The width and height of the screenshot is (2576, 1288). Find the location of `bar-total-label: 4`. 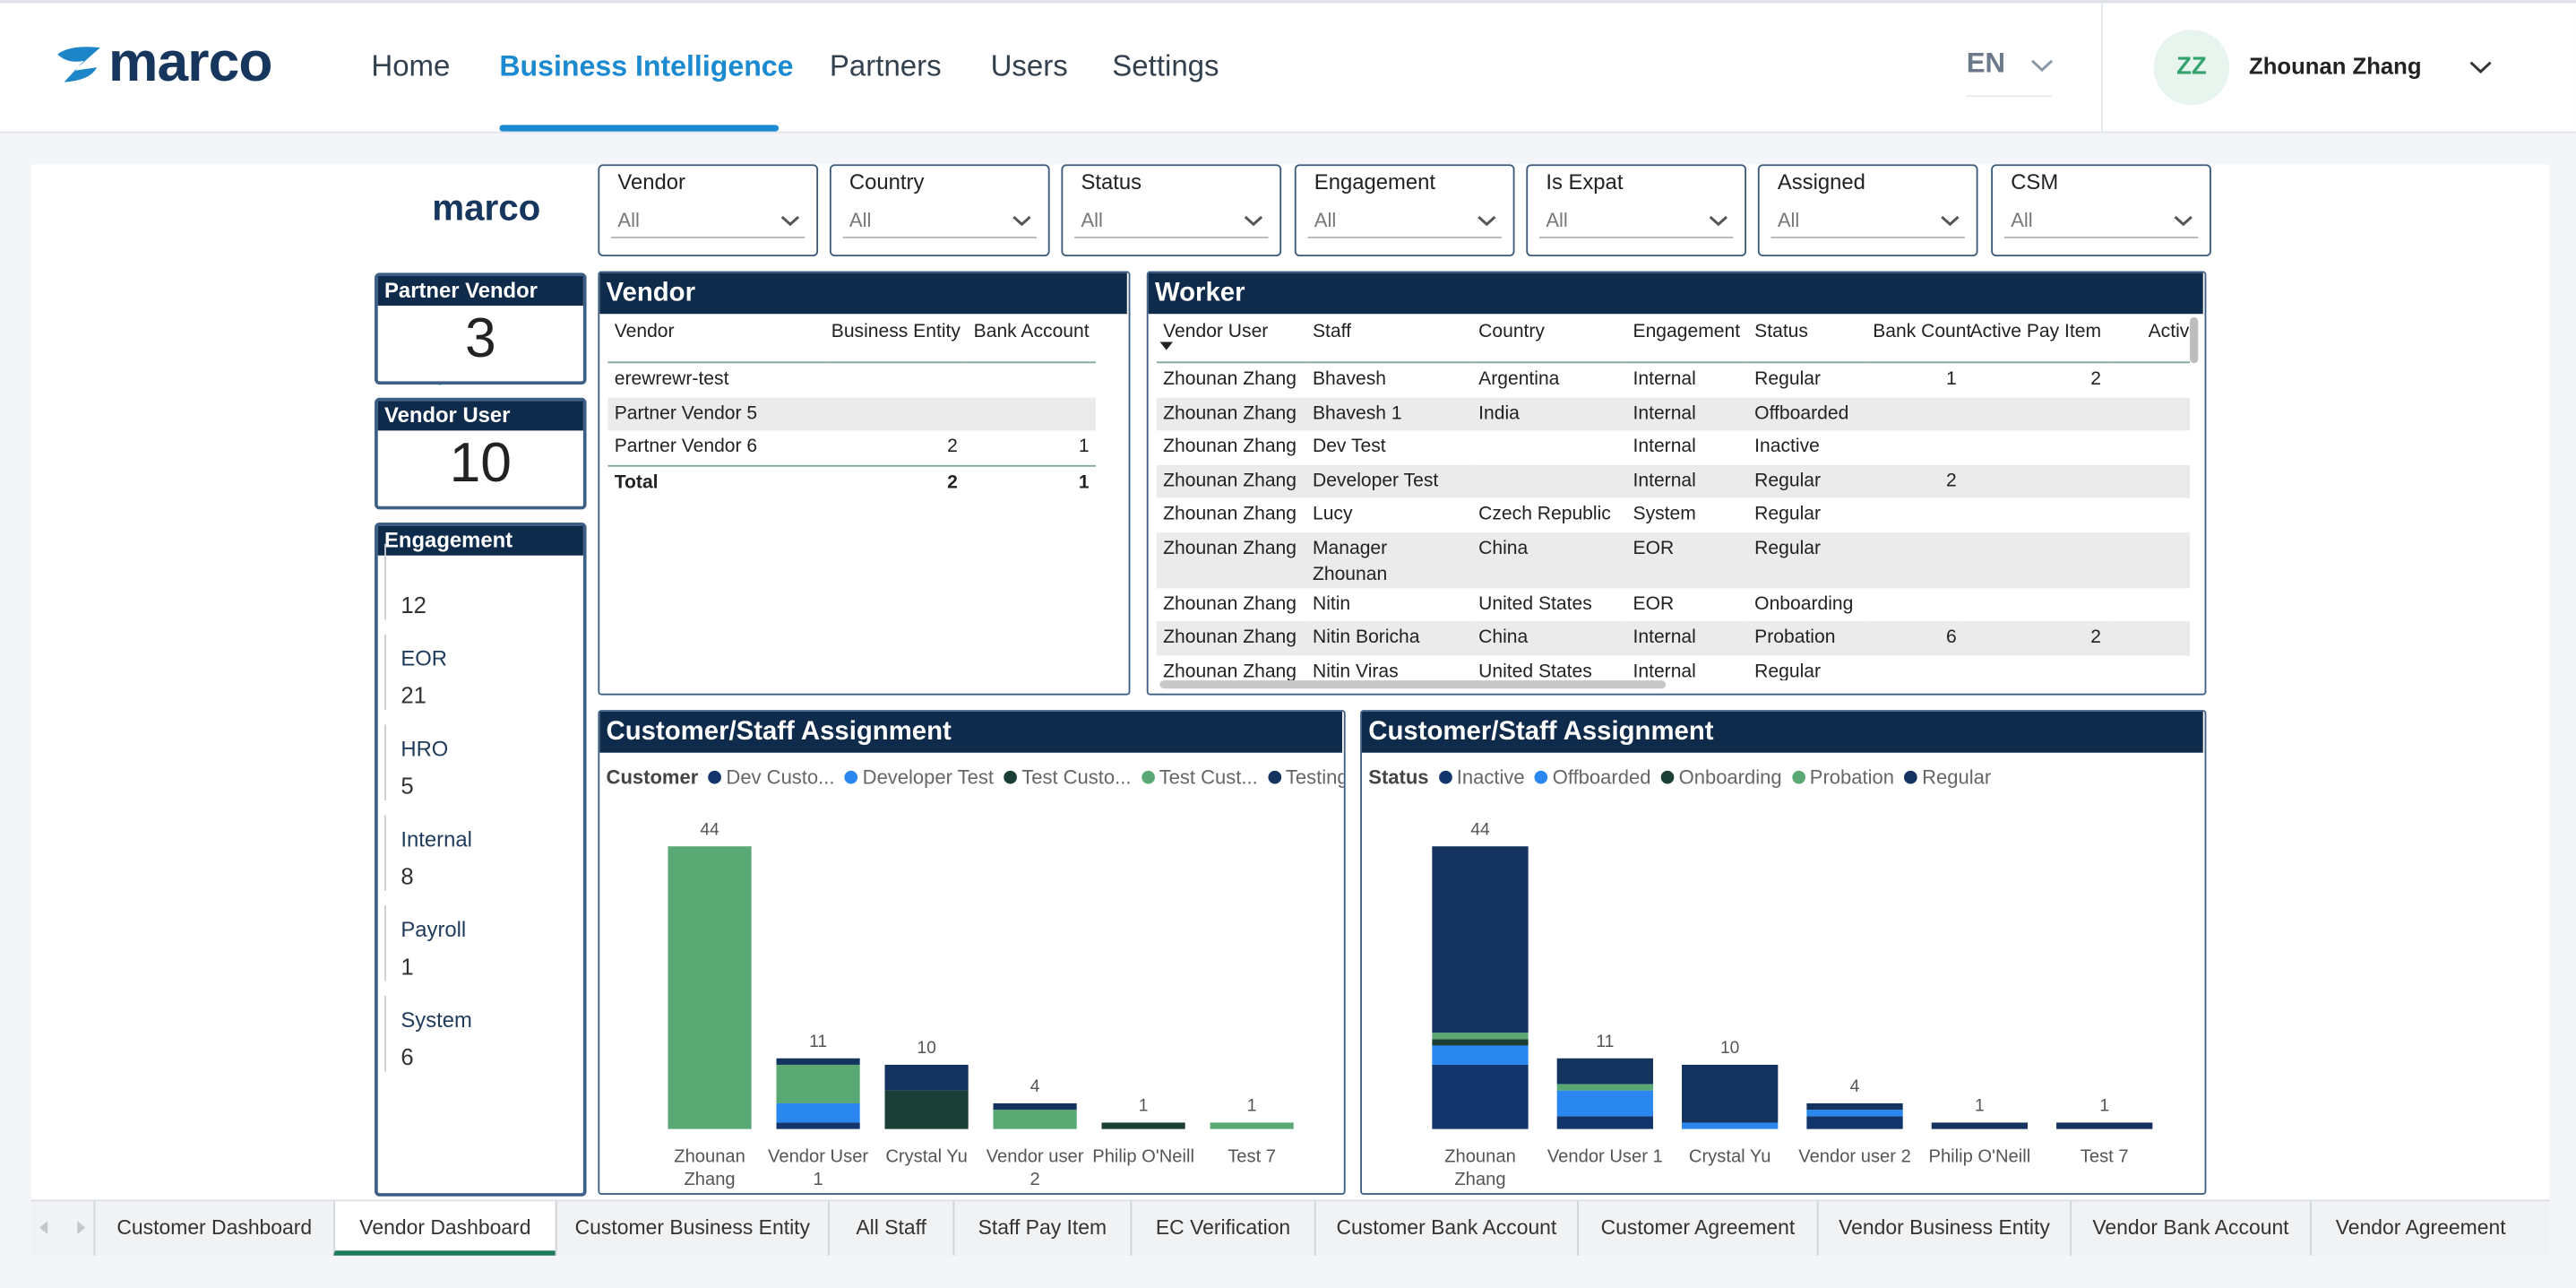

bar-total-label: 4 is located at coordinates (1035, 1086).